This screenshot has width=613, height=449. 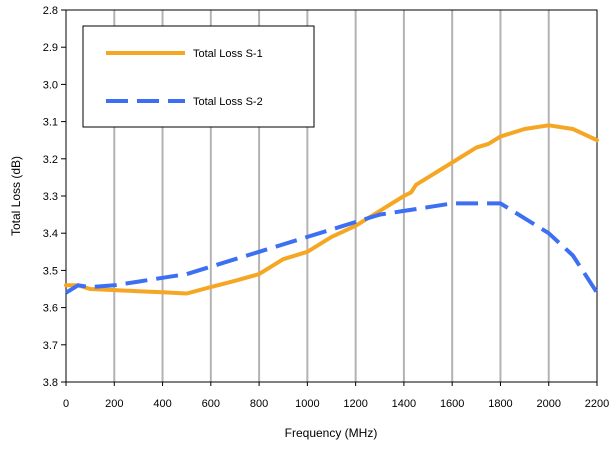 What do you see at coordinates (50, 271) in the screenshot?
I see `y-tick-label: 3.5` at bounding box center [50, 271].